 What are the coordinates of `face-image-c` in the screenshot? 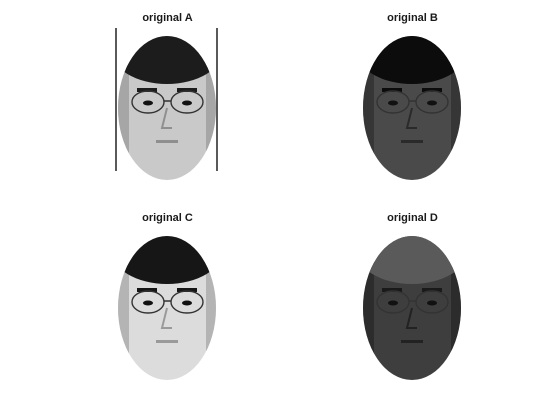 It's located at (167, 308).